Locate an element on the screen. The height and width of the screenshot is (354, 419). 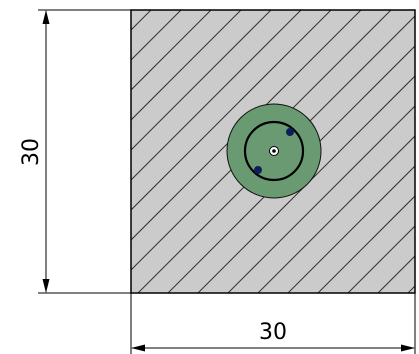
center-boss is located at coordinates (274, 151).